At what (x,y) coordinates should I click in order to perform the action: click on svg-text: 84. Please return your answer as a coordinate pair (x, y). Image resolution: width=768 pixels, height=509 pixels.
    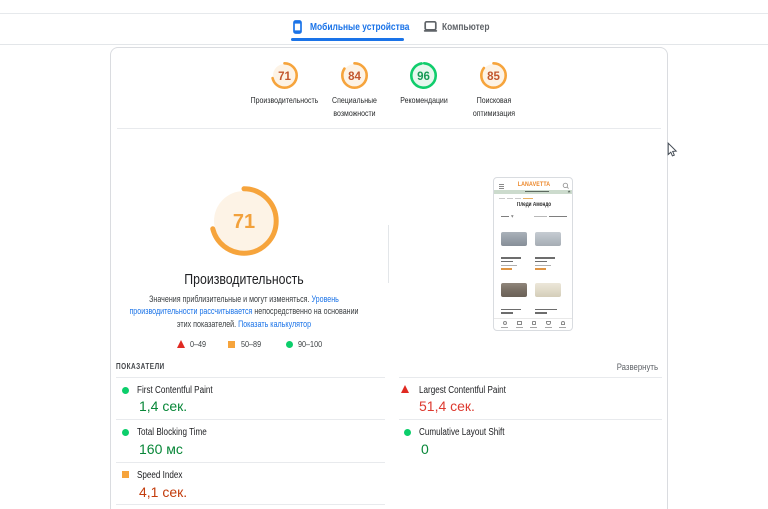
    Looking at the image, I should click on (354, 77).